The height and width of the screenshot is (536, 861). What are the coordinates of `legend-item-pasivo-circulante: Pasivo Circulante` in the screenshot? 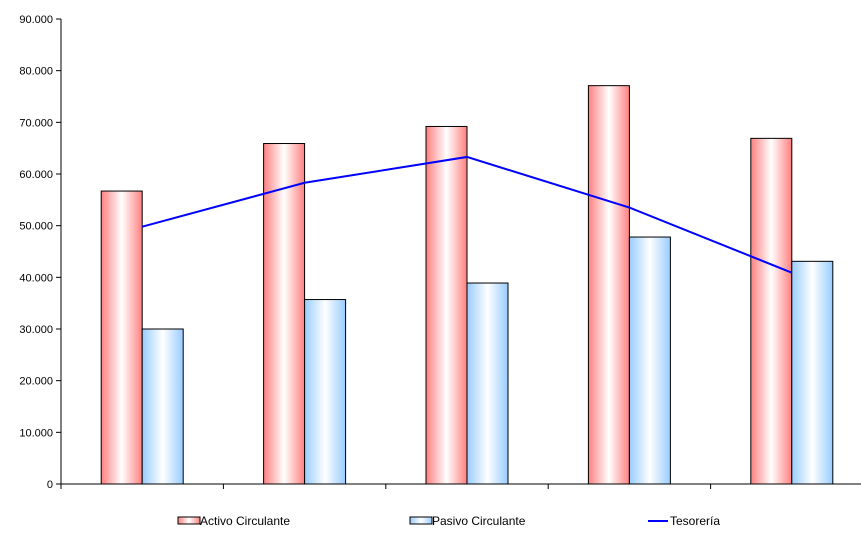 It's located at (467, 521).